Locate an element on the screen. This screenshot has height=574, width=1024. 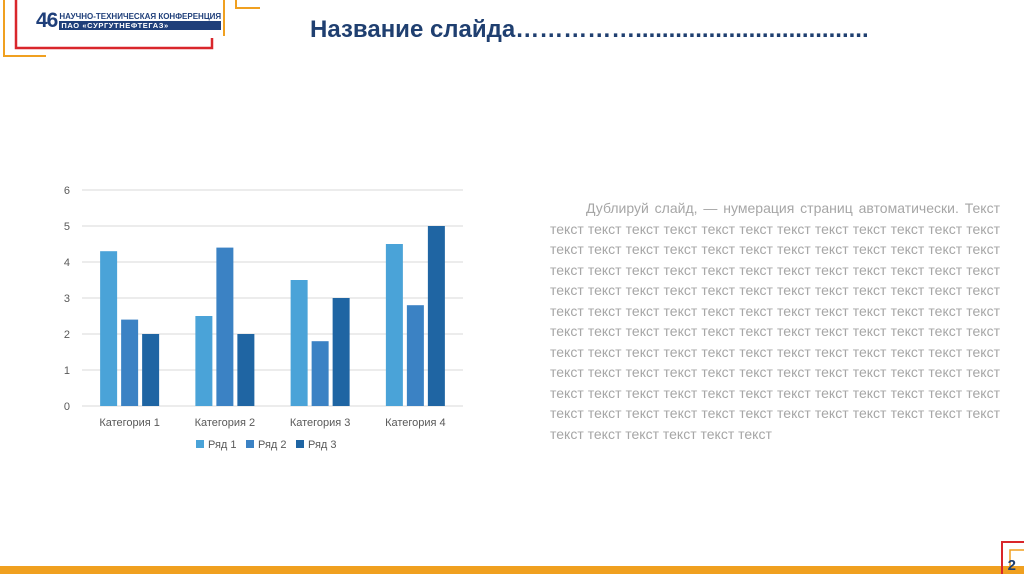
y-tick-label: 6 is located at coordinates (67, 191).